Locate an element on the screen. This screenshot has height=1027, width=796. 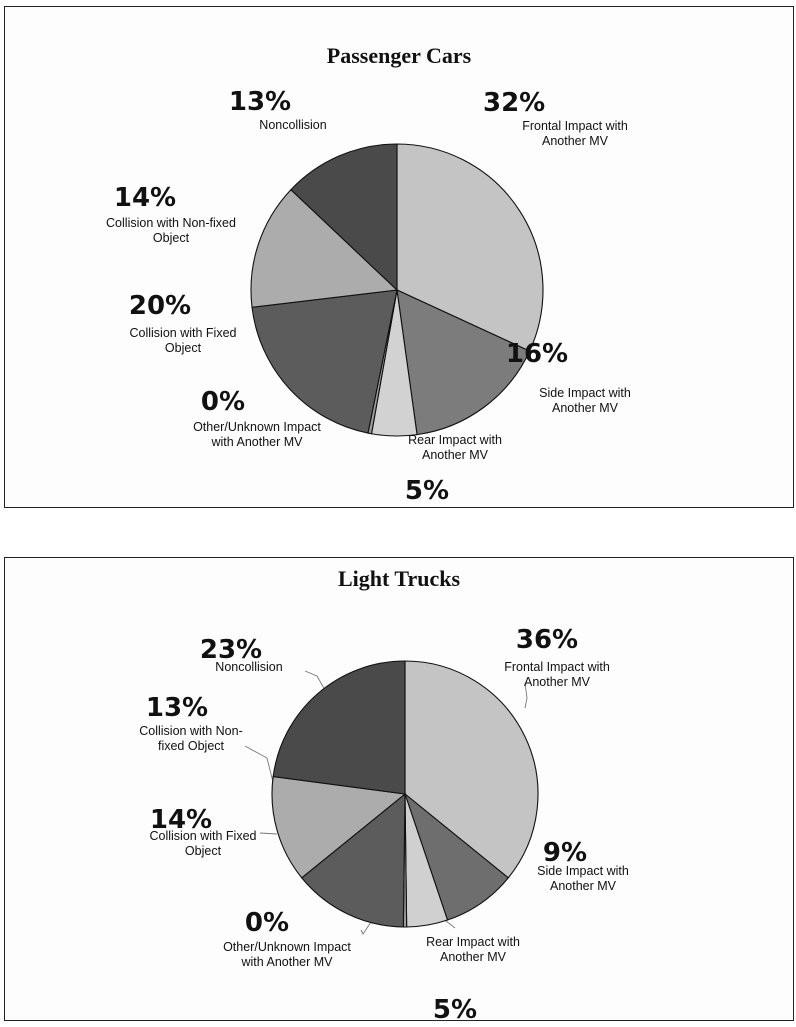
slice-percent-label: 20% is located at coordinates (160, 306).